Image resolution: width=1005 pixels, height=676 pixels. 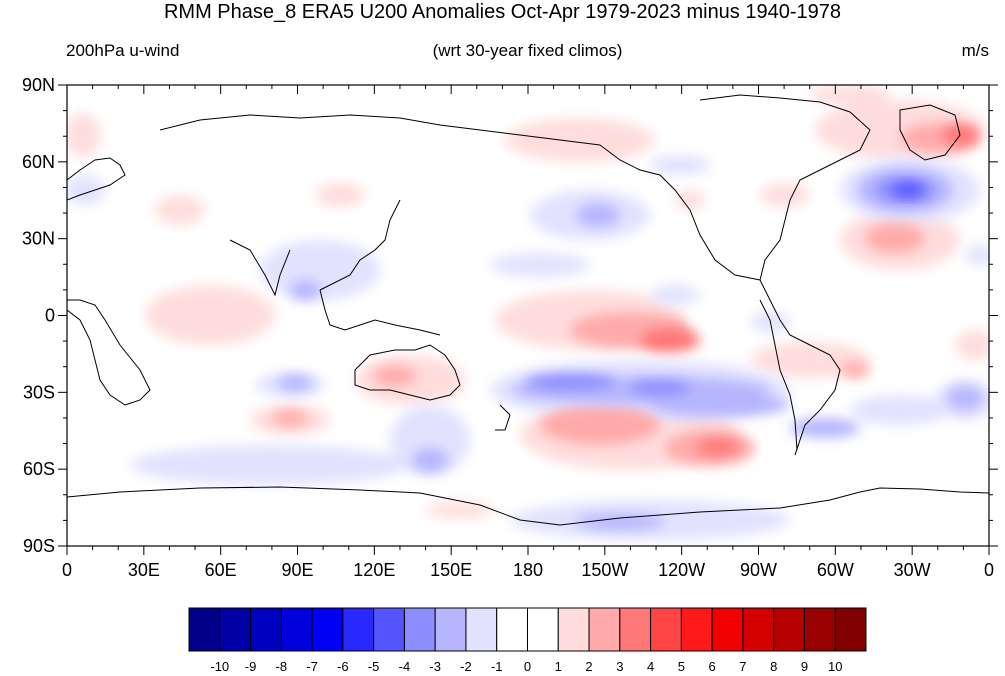 What do you see at coordinates (38, 315) in the screenshot?
I see `latitude-labels: 90N 60N 30N 0 30S 60S 90S` at bounding box center [38, 315].